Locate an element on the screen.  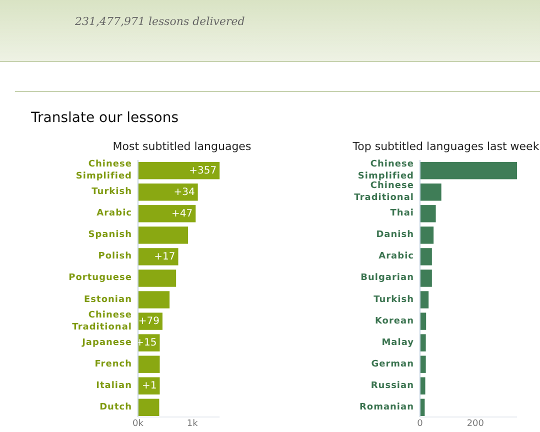
annotation: +17 is located at coordinates (165, 256).